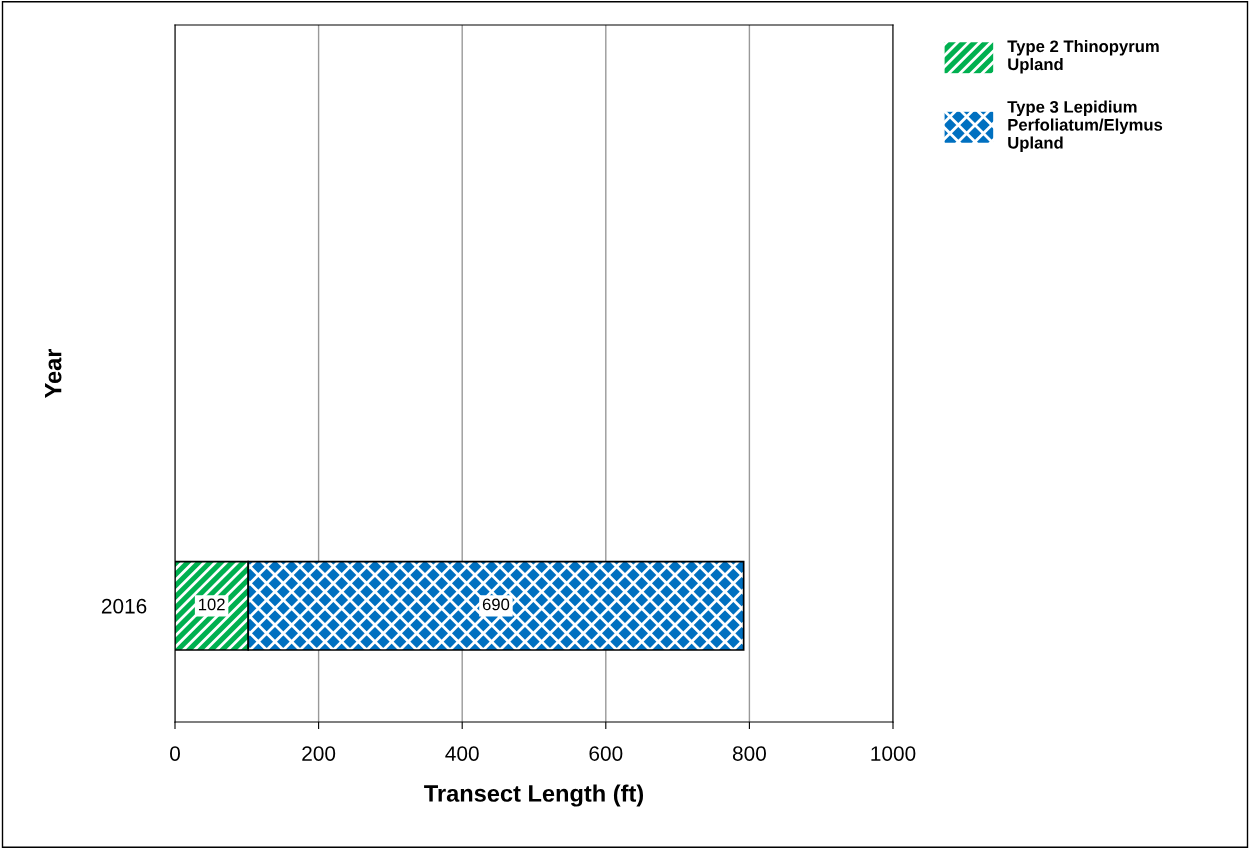 This screenshot has width=1250, height=849. I want to click on legend-label: Type 3 Lepidium Perfoliatum/Elymus Upland, so click(1085, 126).